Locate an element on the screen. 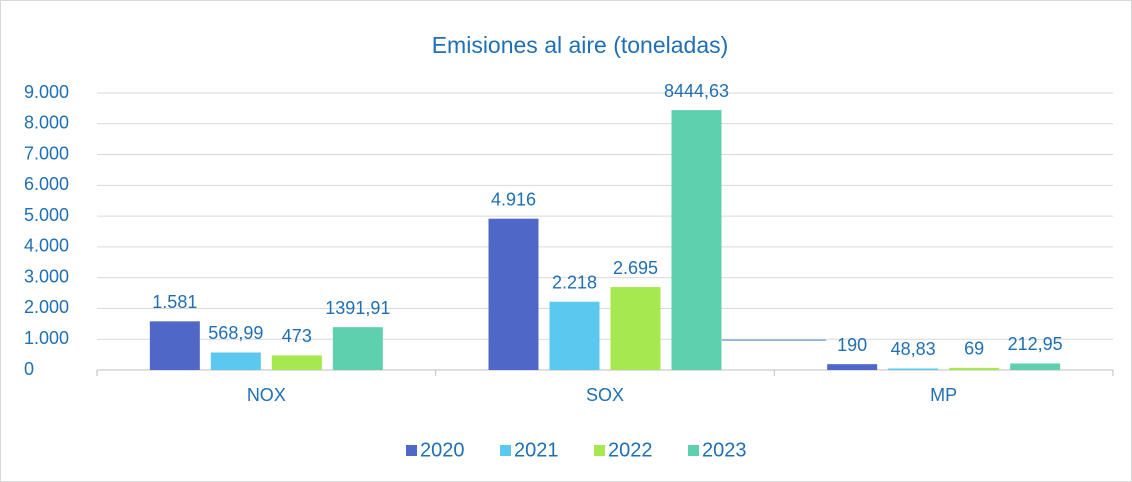 This screenshot has height=482, width=1132. value-label: 69 is located at coordinates (974, 349).